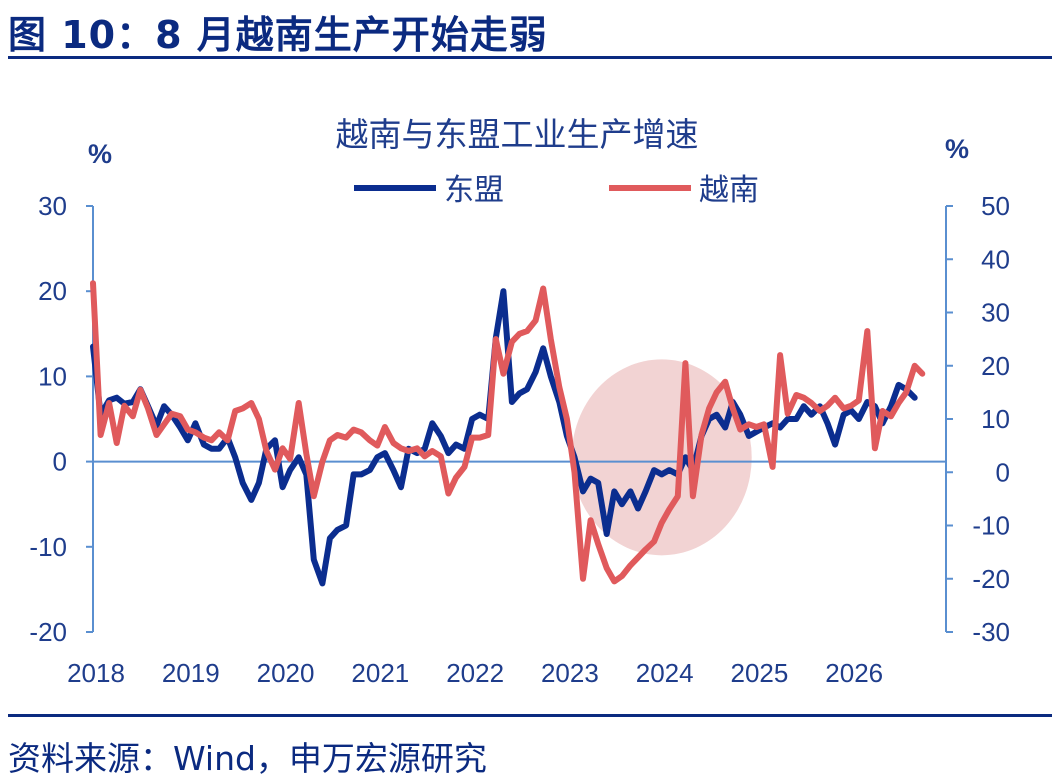  Describe the element at coordinates (530, 715) in the screenshot. I see `source-rule` at that location.